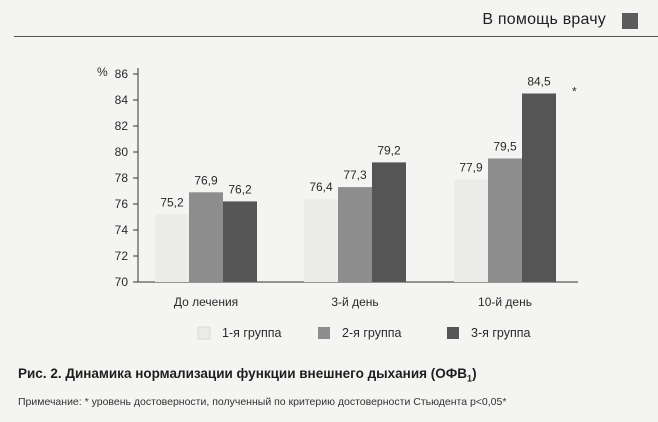  I want to click on caption-subscript: 1, so click(470, 378).